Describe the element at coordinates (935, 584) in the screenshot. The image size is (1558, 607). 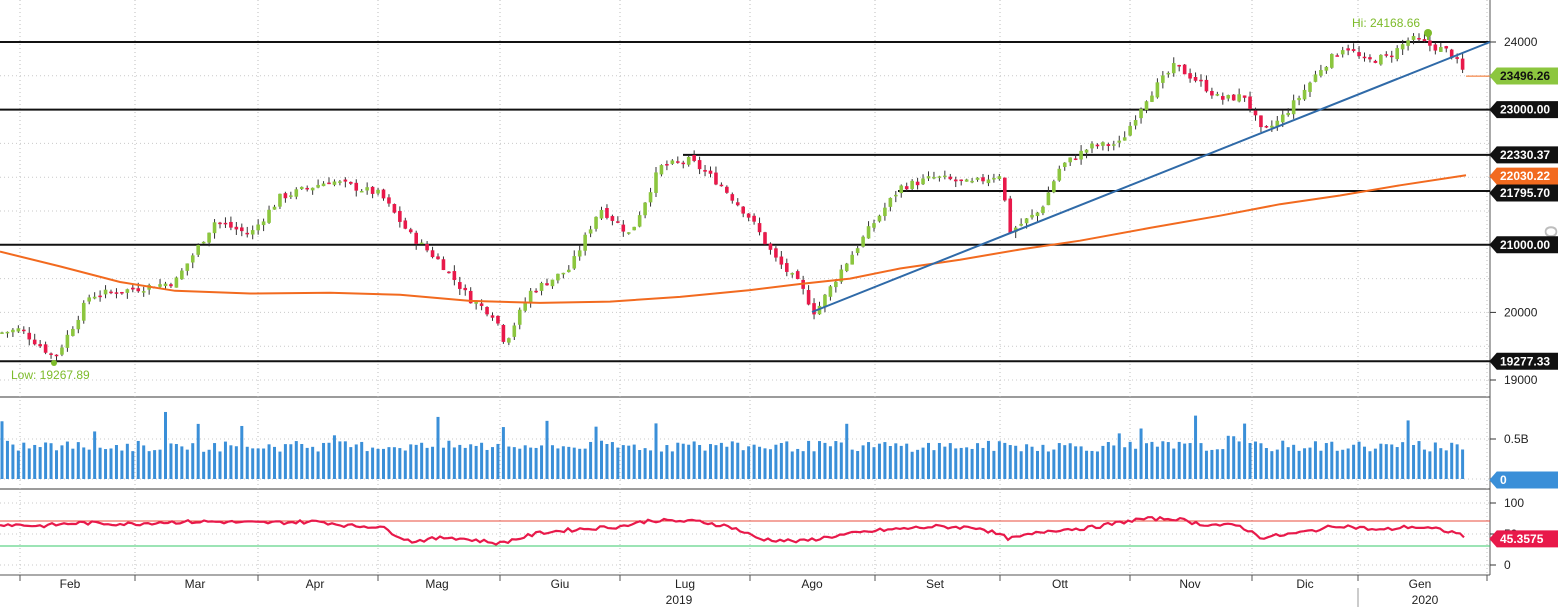
I see `month-label: Set` at that location.